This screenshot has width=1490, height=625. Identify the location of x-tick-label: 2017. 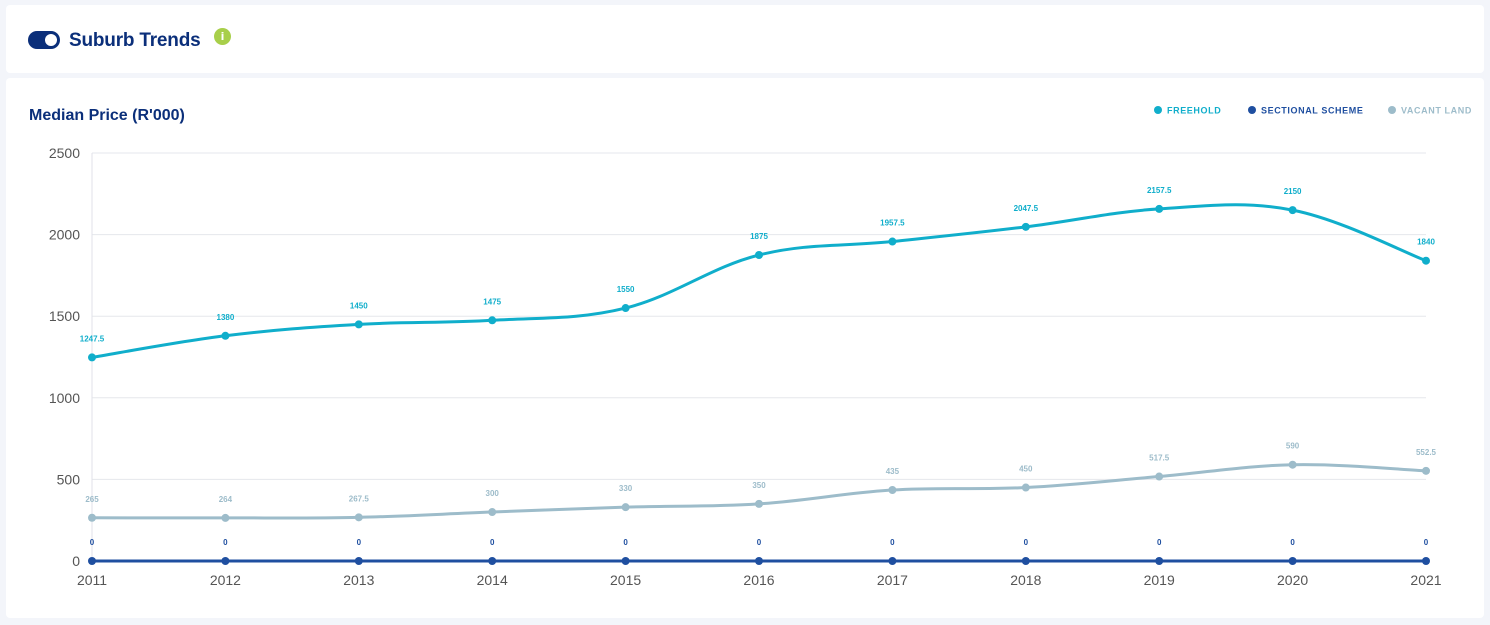
(892, 580).